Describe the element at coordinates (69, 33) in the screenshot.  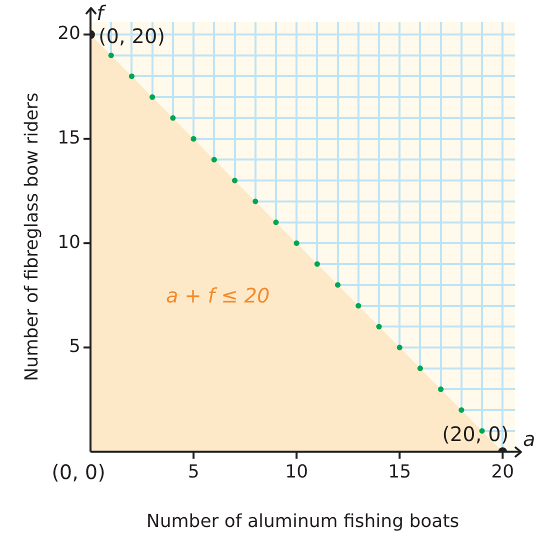
I see `y-tick-label: 20` at that location.